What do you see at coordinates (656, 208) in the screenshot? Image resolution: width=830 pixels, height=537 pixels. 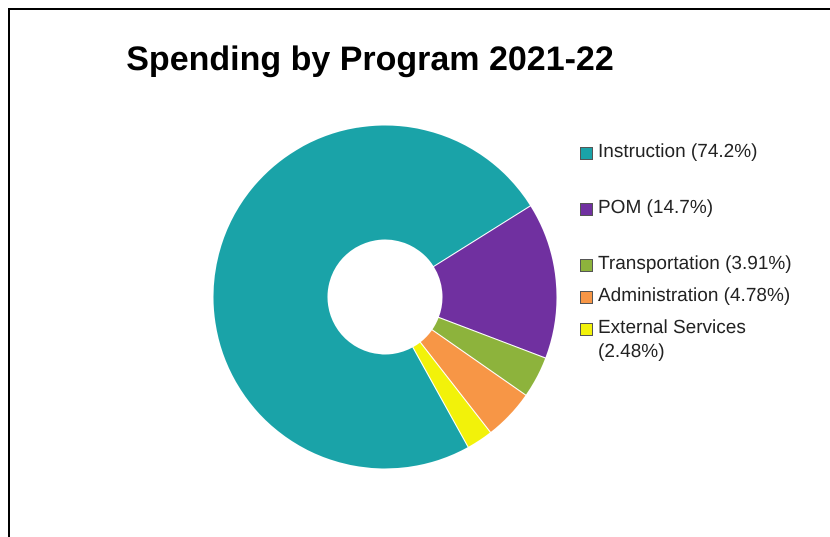 I see `legend-label: POM (14.7%)` at bounding box center [656, 208].